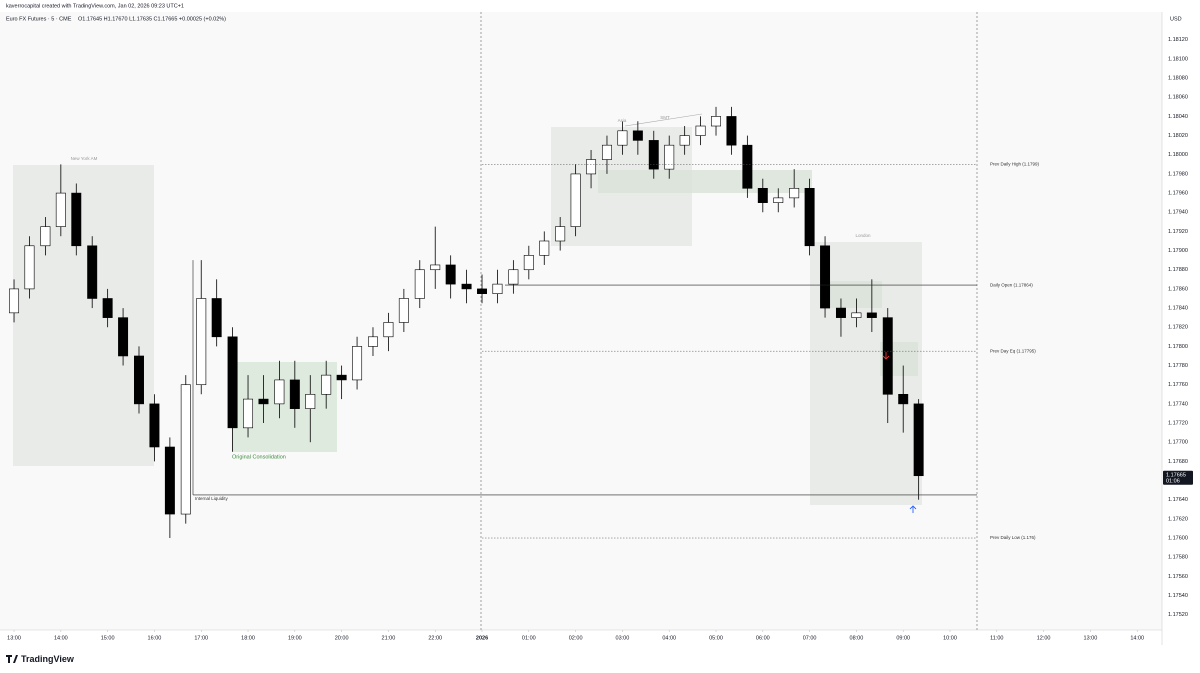 This screenshot has height=673, width=1200. Describe the element at coordinates (40, 659) in the screenshot. I see `logo: TradingView` at that location.